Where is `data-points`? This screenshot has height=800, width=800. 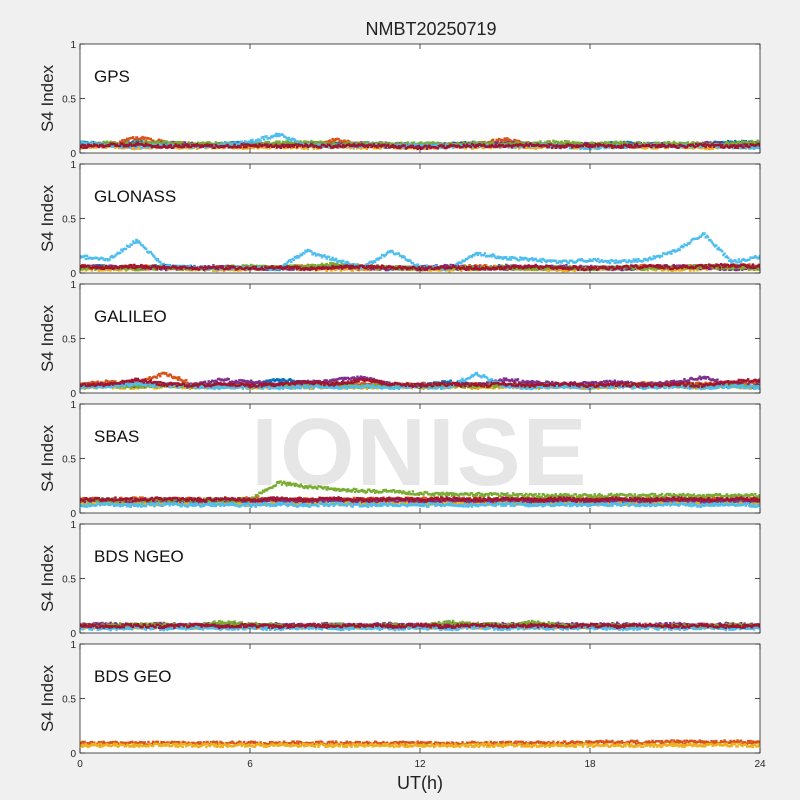
data-points is located at coordinates (420, 141).